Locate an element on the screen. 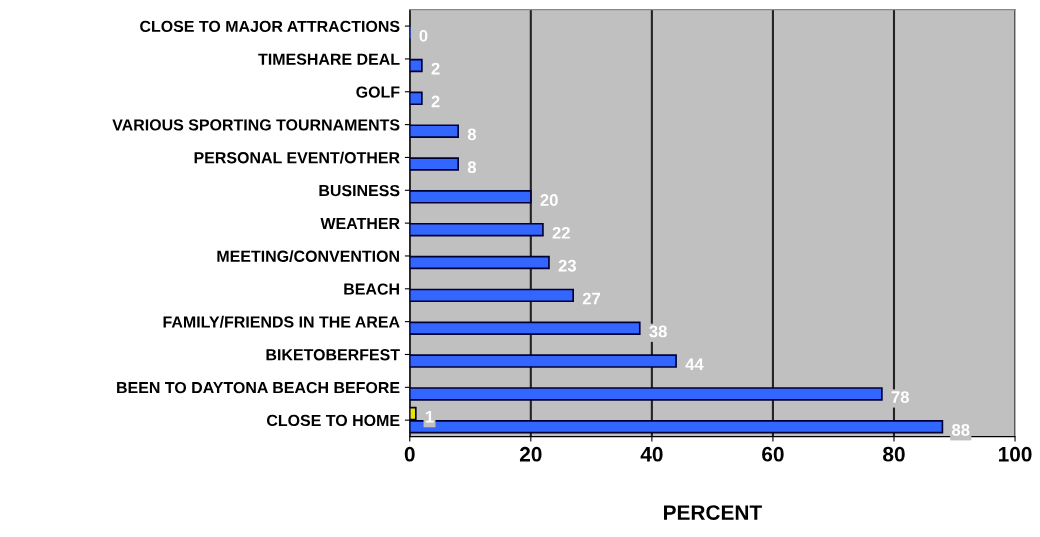 Image resolution: width=1040 pixels, height=537 pixels. y-tick-label: BUSINESS is located at coordinates (359, 190).